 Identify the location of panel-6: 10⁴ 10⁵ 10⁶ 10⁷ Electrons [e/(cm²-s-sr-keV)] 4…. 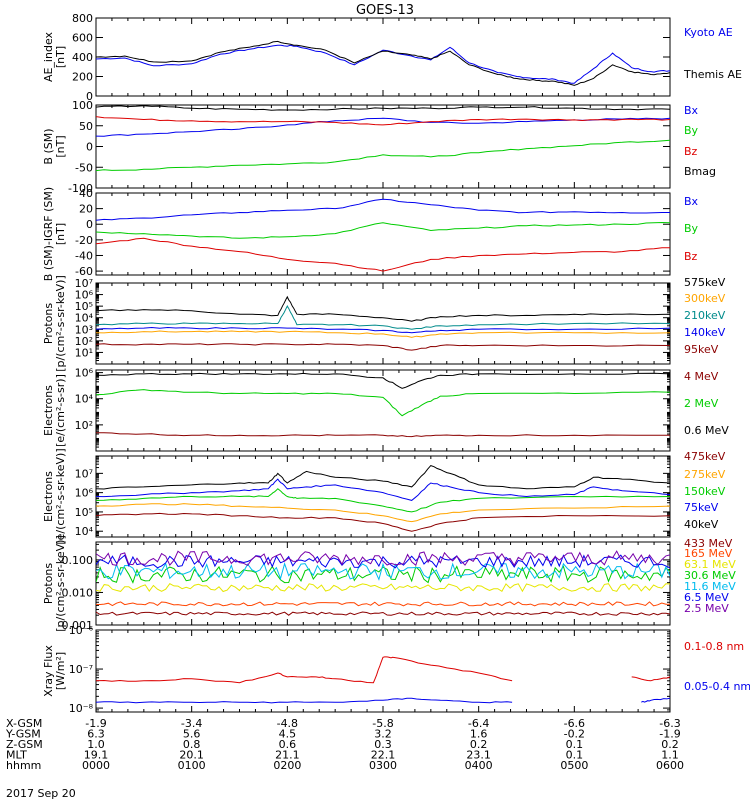
(384, 496).